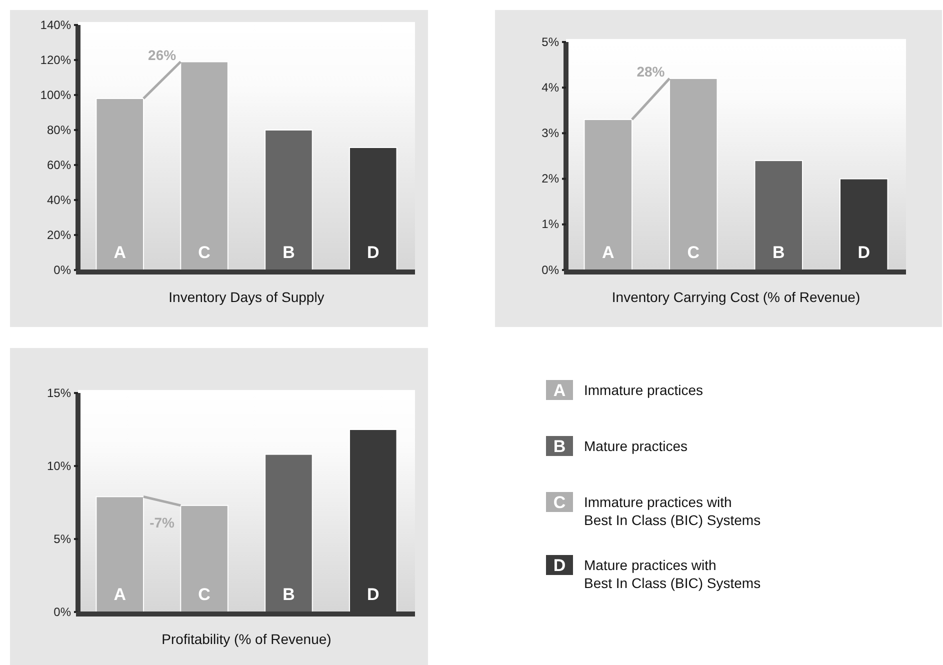 The width and height of the screenshot is (943, 665). I want to click on y-tick-label: 4%, so click(551, 87).